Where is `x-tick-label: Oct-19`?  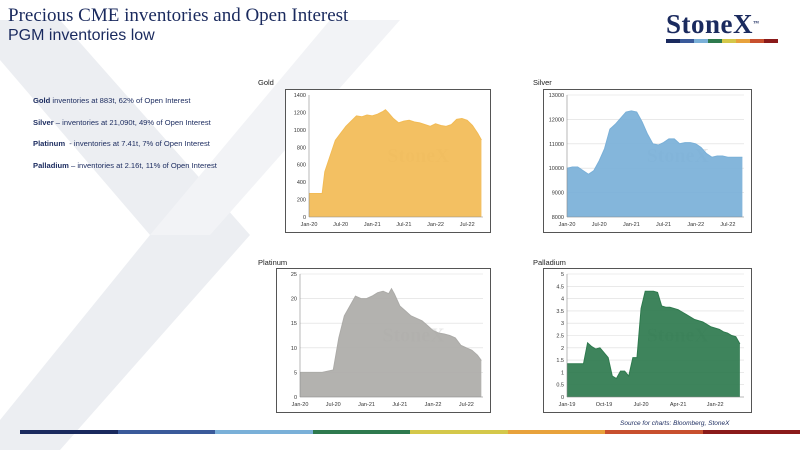 x-tick-label: Oct-19 is located at coordinates (604, 405).